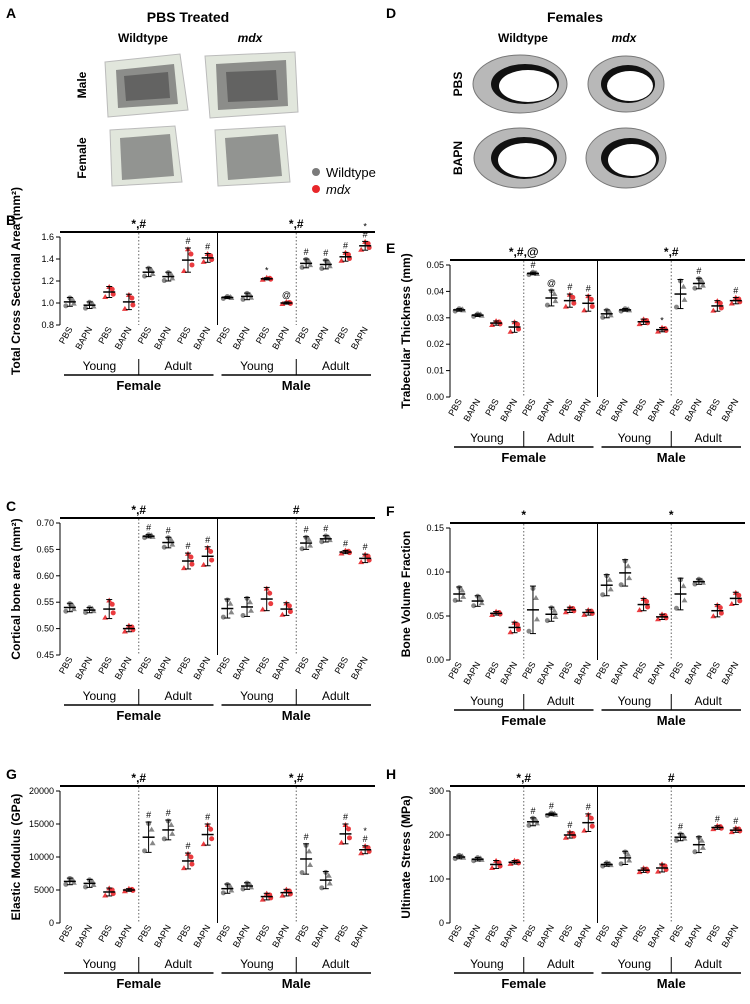  Describe the element at coordinates (143, 38) in the screenshot. I see `panel-a-col-wildtype: Wildtype` at that location.